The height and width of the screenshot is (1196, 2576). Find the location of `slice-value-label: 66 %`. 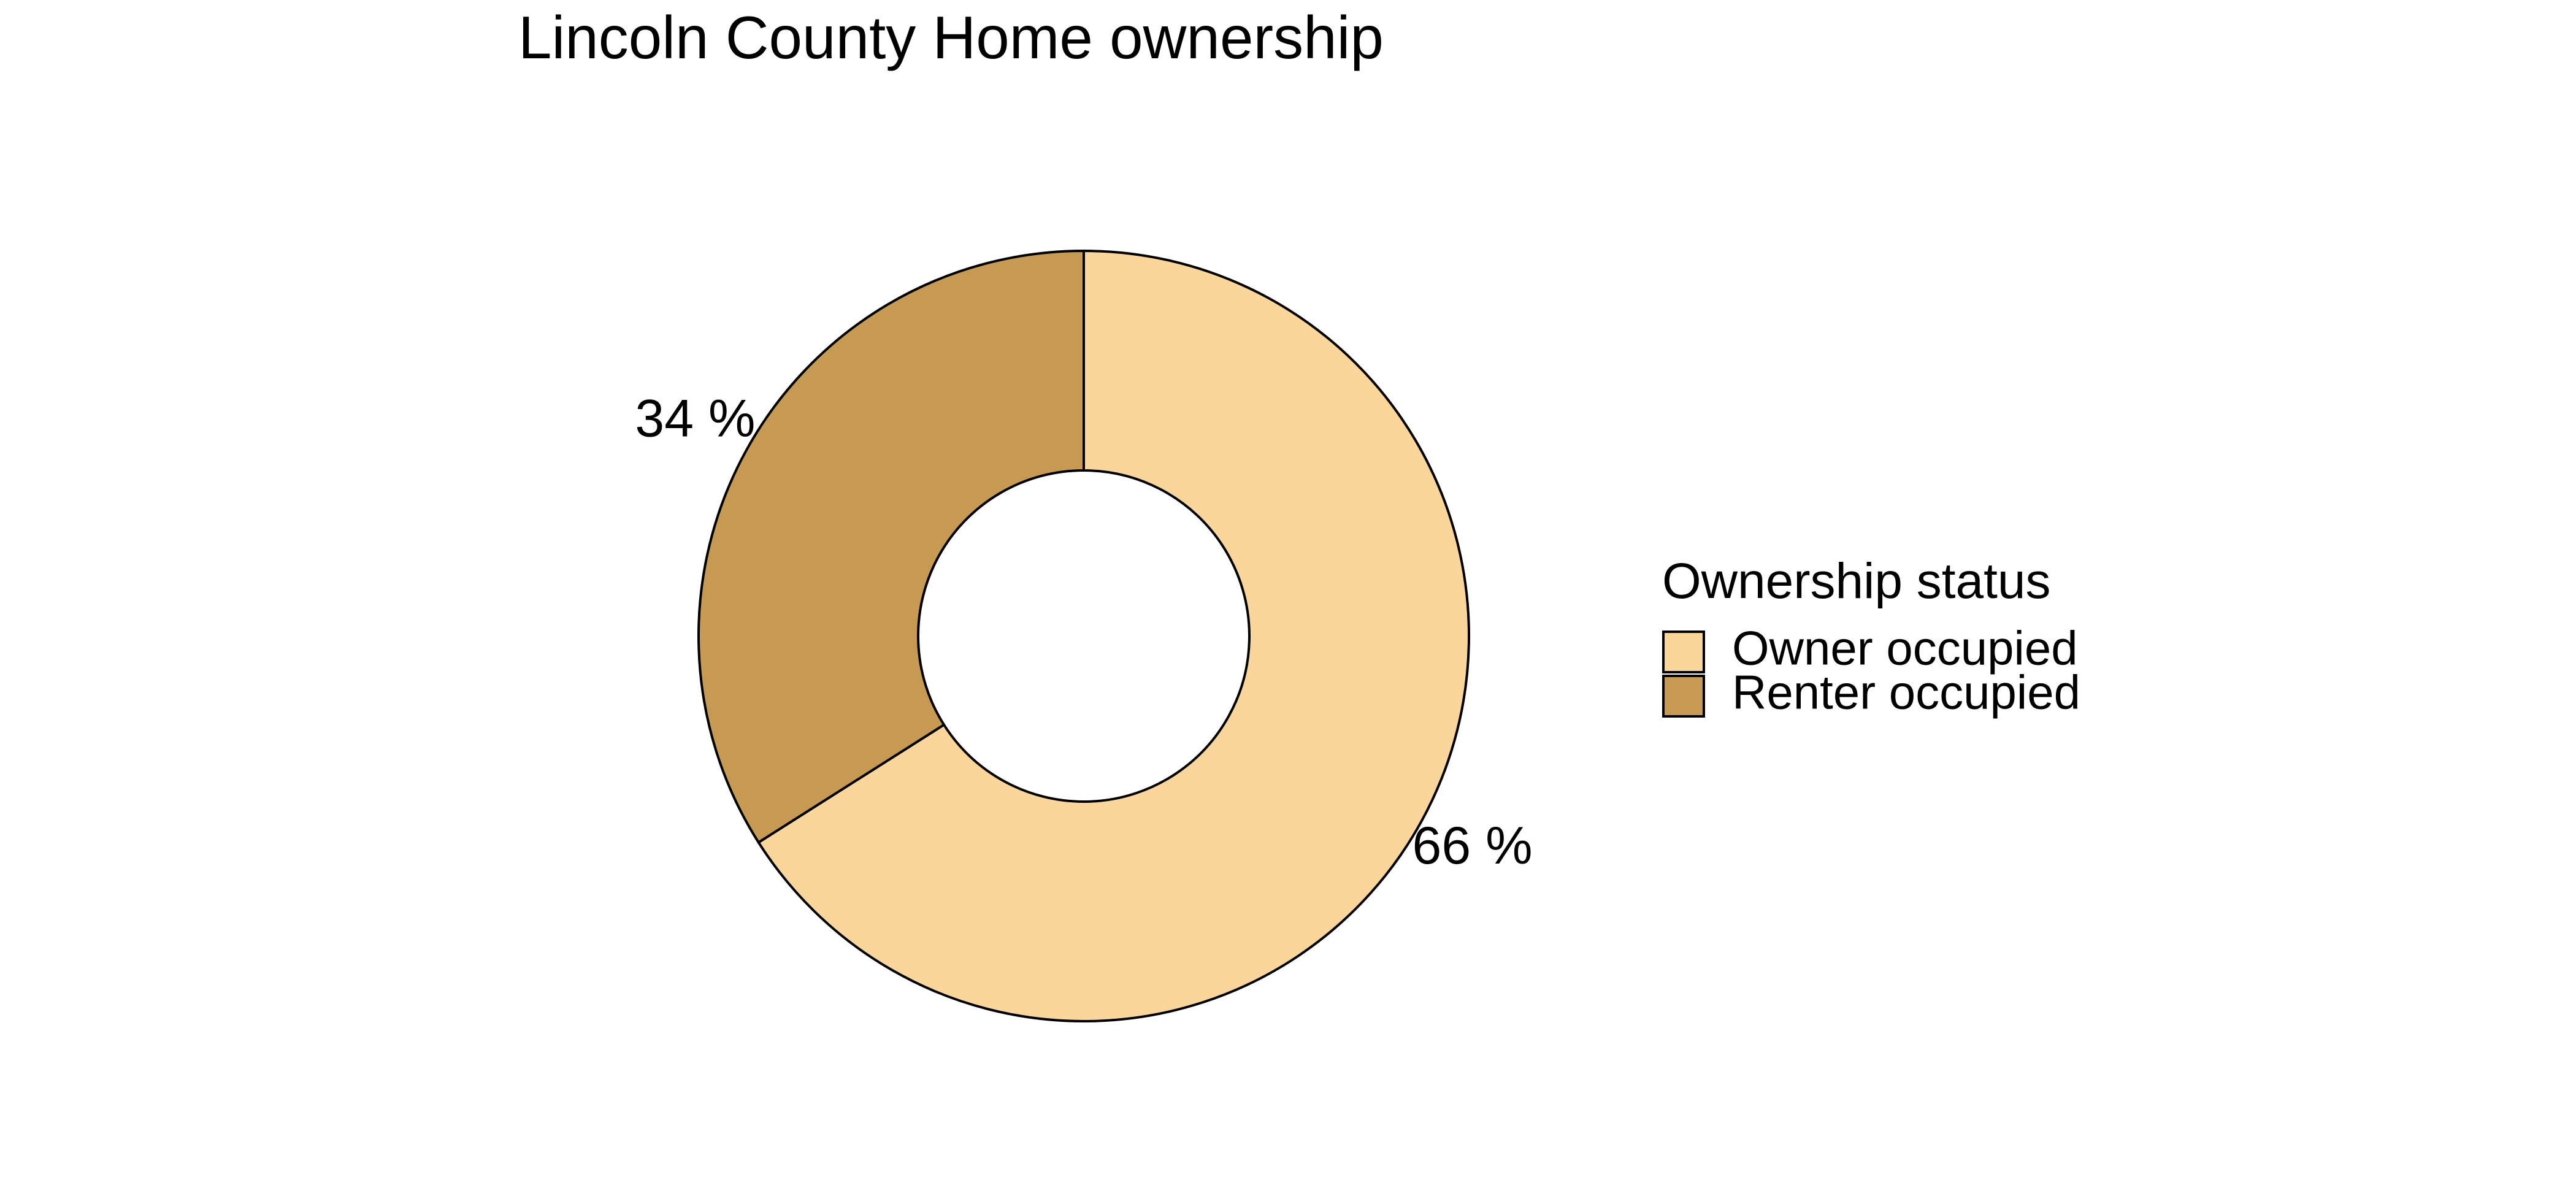

slice-value-label: 66 % is located at coordinates (1473, 845).